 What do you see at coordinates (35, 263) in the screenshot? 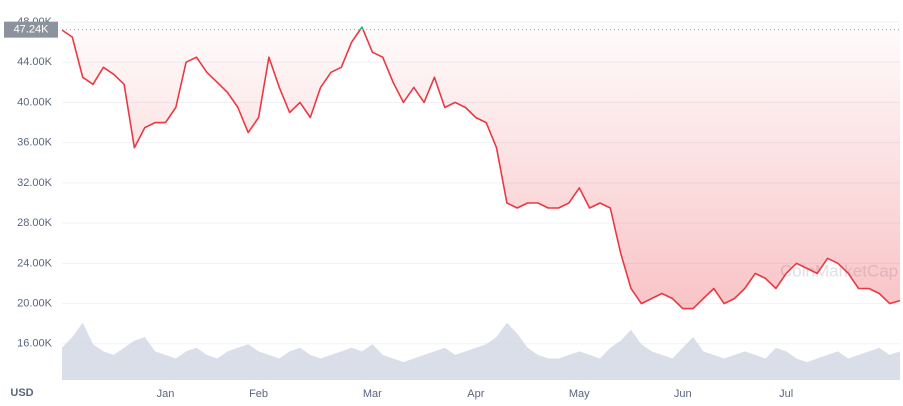
I see `y-tick-label: 24.00K` at bounding box center [35, 263].